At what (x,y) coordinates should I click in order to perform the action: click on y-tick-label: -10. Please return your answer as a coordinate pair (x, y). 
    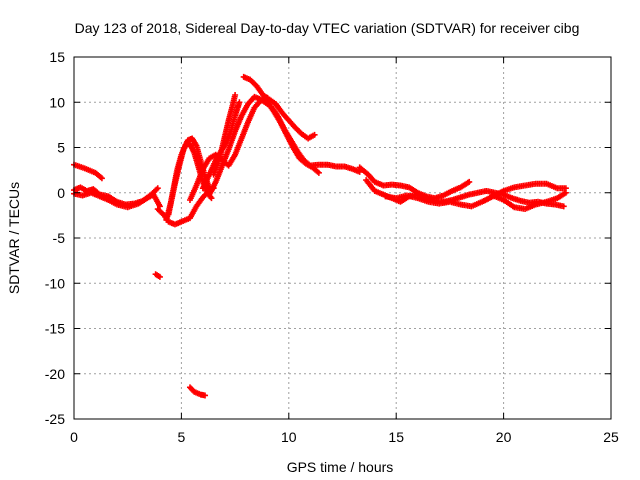
    Looking at the image, I should click on (55, 283).